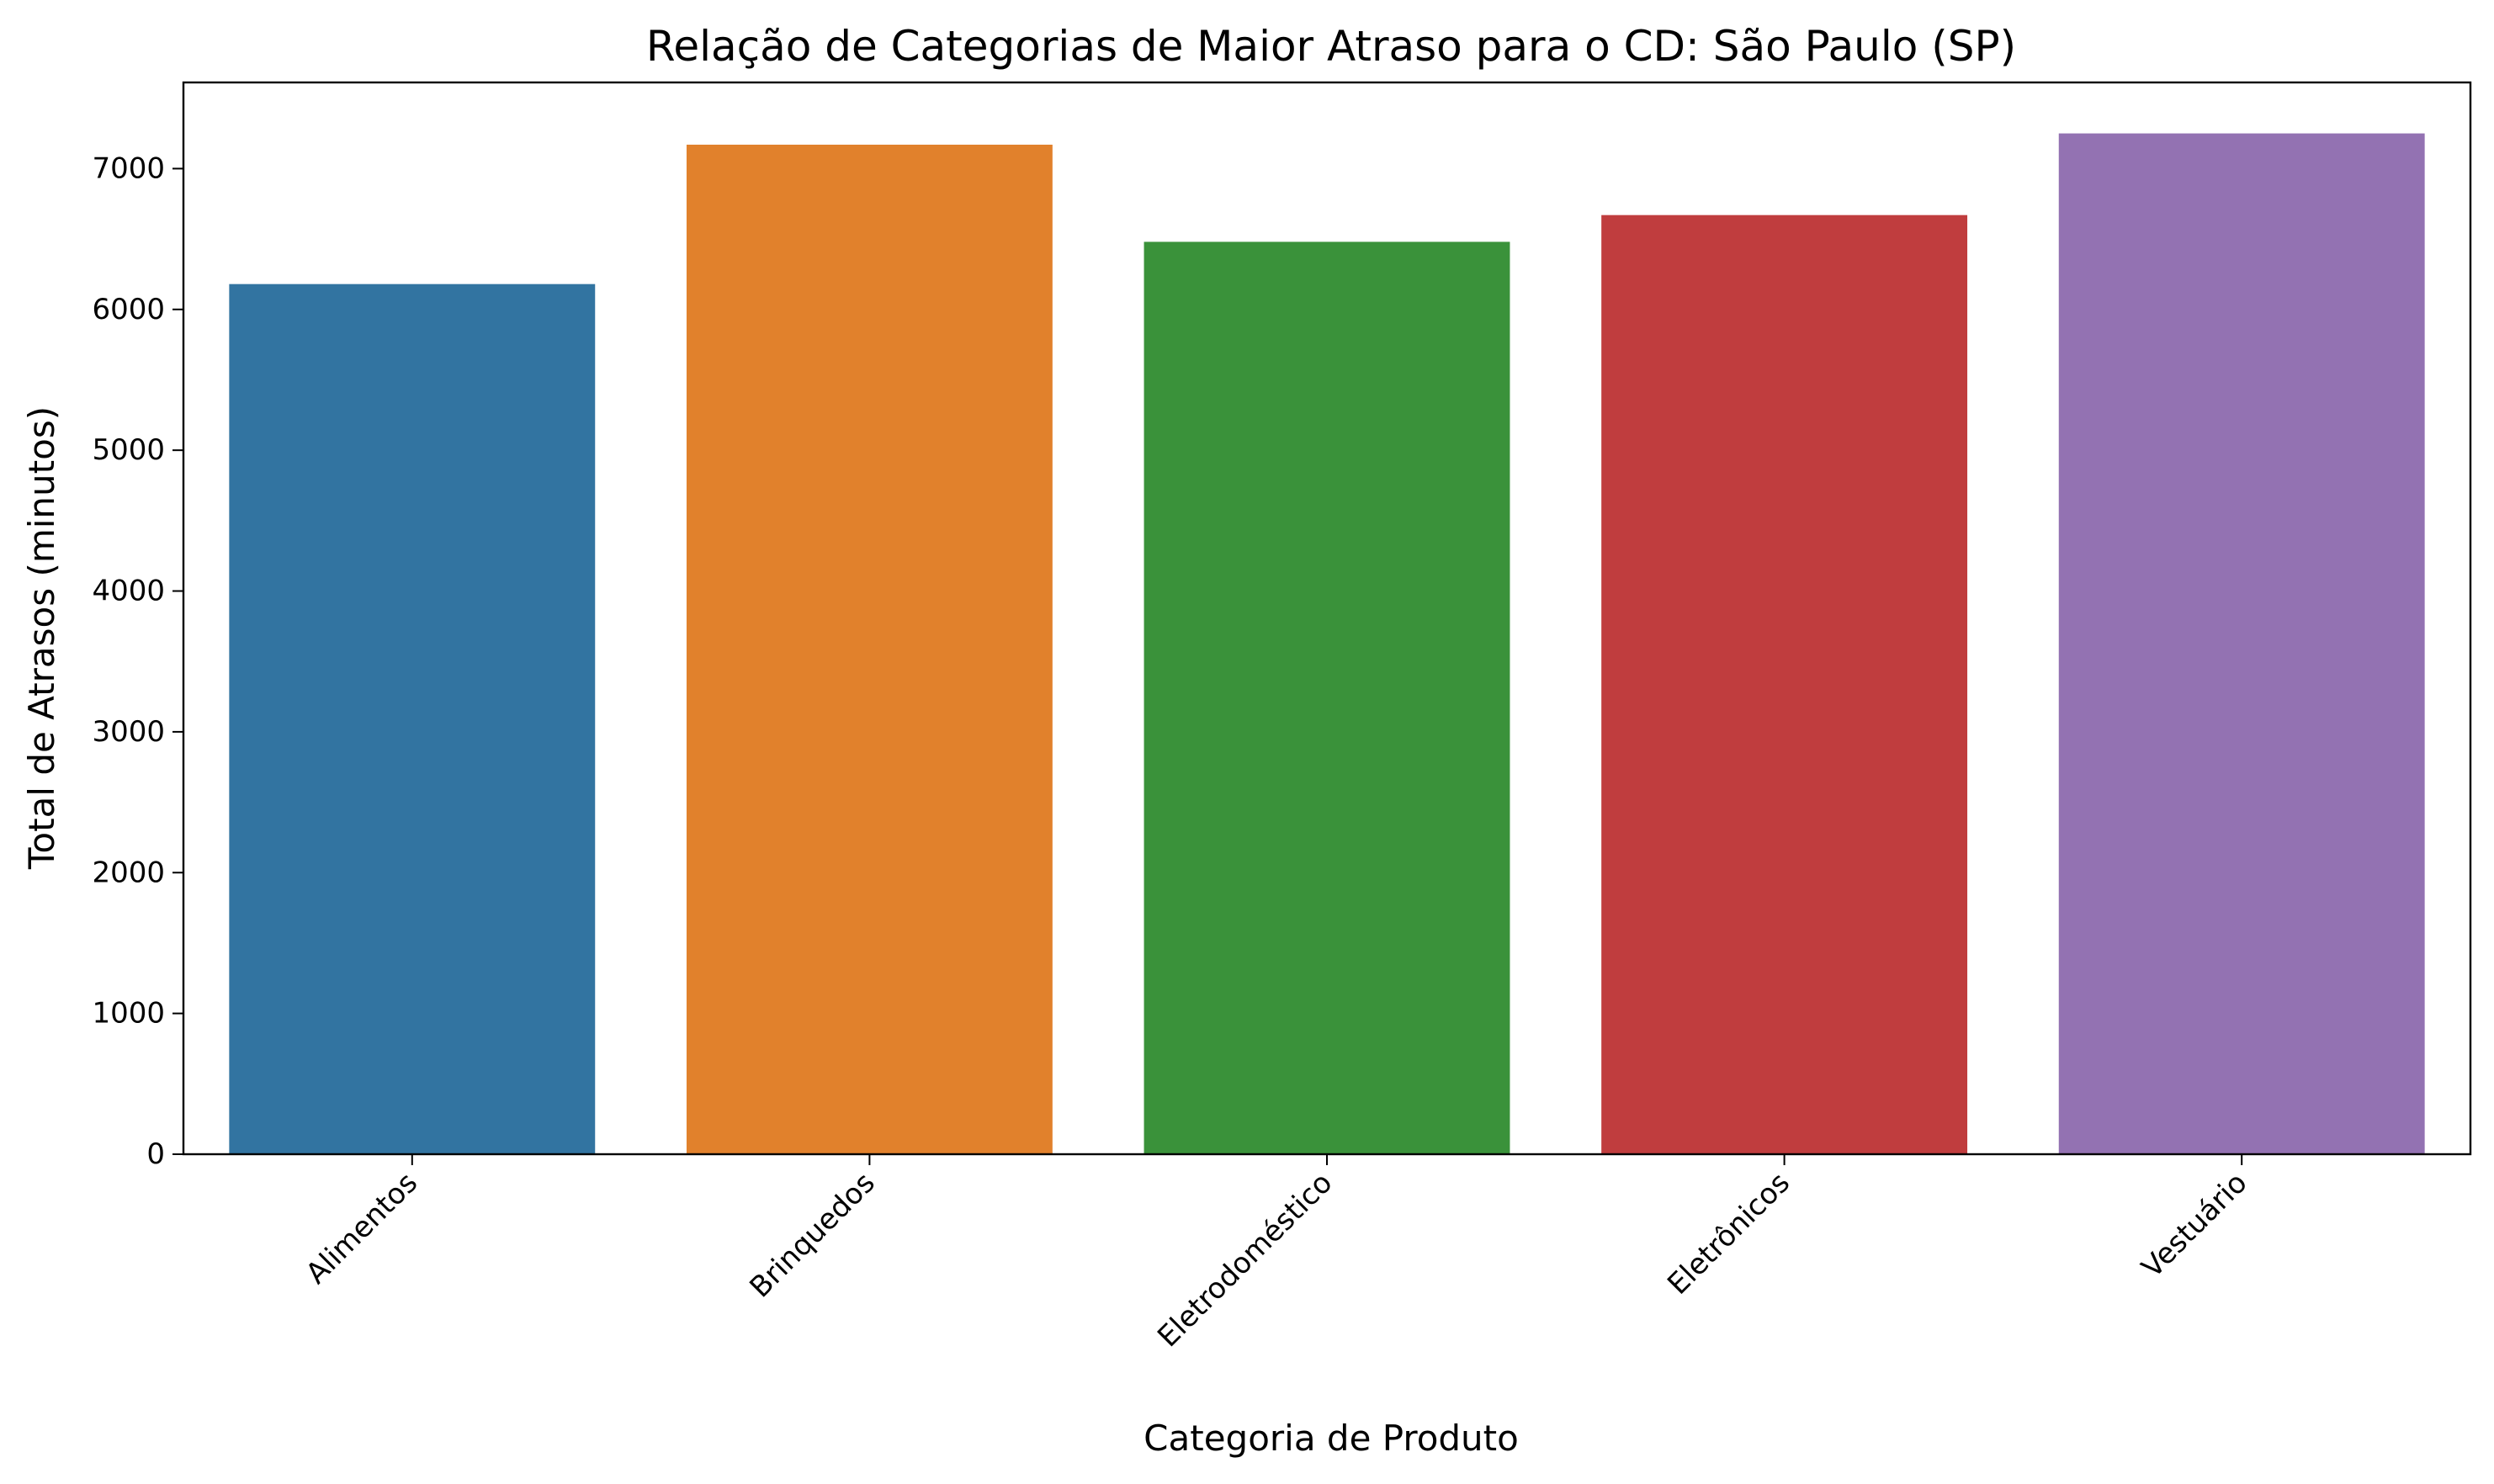  What do you see at coordinates (128, 168) in the screenshot?
I see `y-tick-label: 7000` at bounding box center [128, 168].